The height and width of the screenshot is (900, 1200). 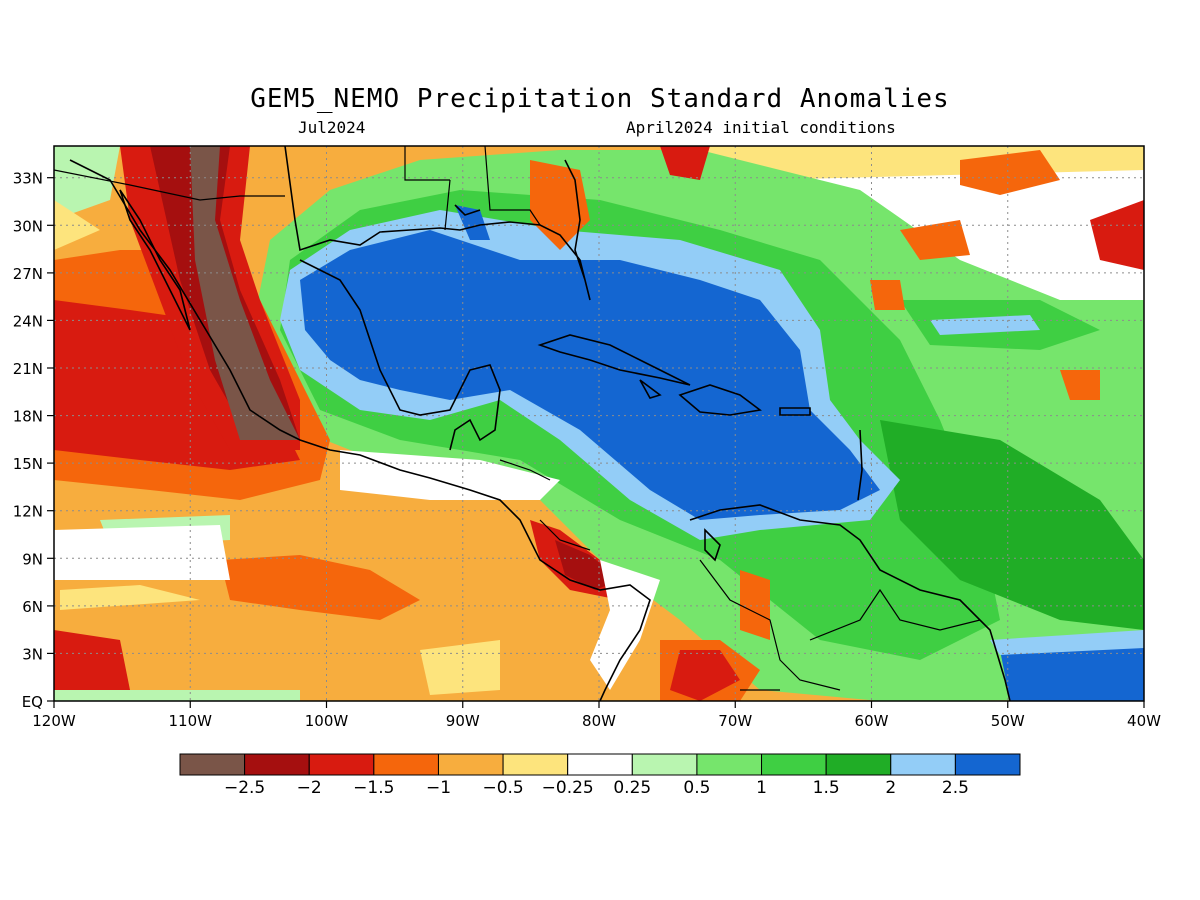 I want to click on colorbar-label: 0.5, so click(x=696, y=788).